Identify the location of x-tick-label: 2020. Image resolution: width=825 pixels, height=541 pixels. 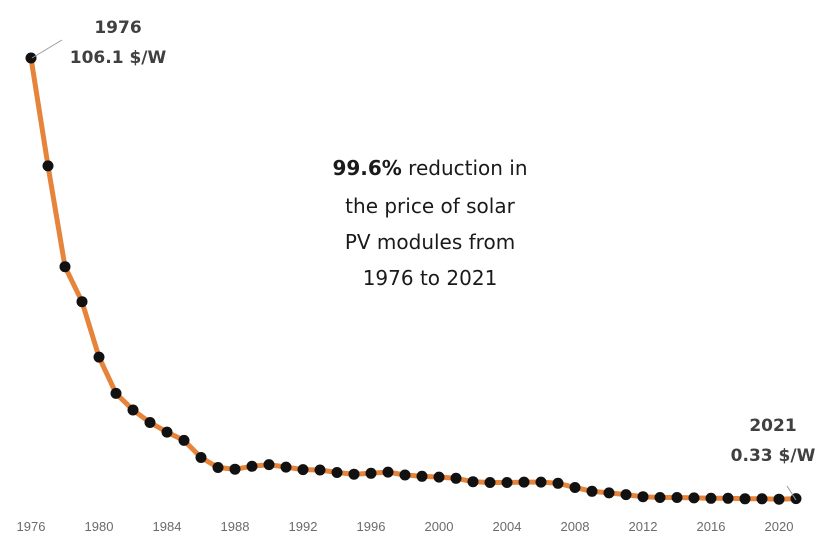
(779, 526).